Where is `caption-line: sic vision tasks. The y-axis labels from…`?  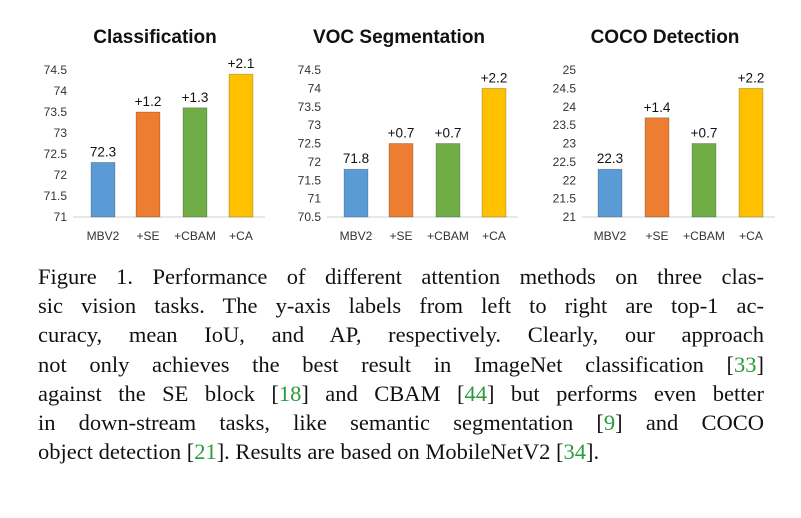
caption-line: sic vision tasks. The y-axis labels from… is located at coordinates (401, 305).